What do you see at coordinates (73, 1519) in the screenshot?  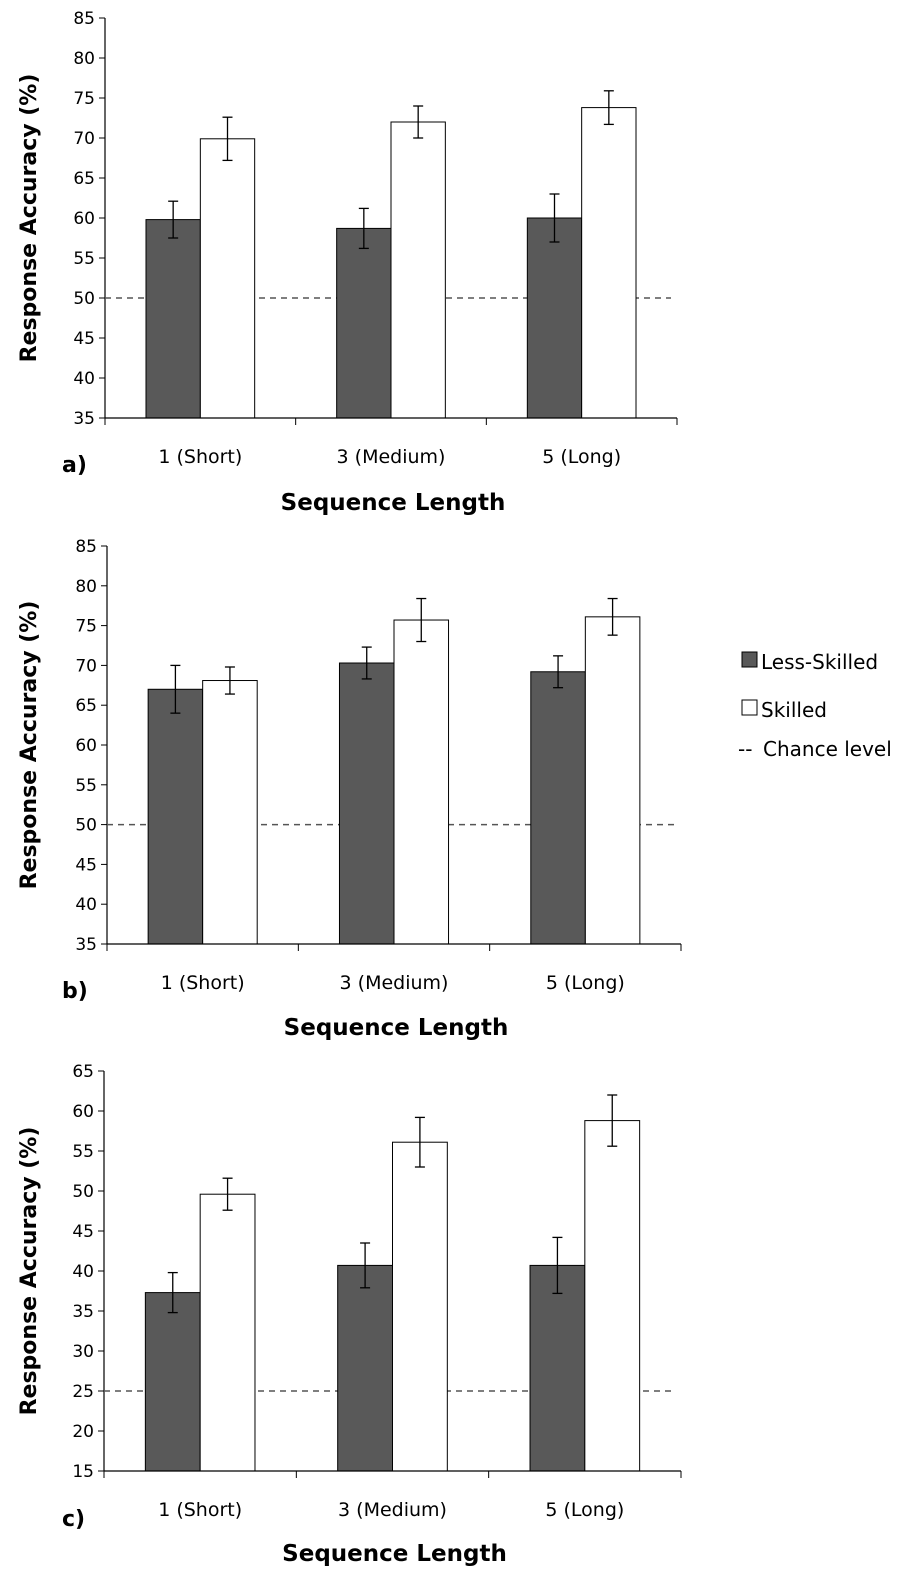 I see `panel-label: c)` at bounding box center [73, 1519].